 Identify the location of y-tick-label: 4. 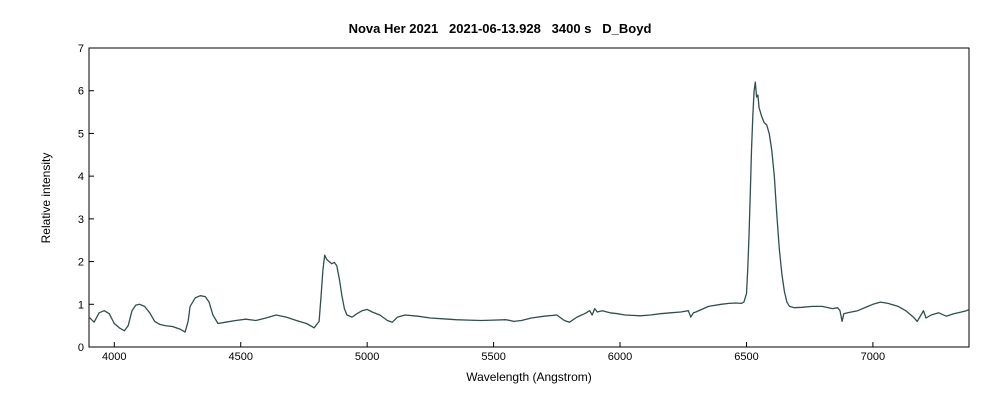
(81, 177).